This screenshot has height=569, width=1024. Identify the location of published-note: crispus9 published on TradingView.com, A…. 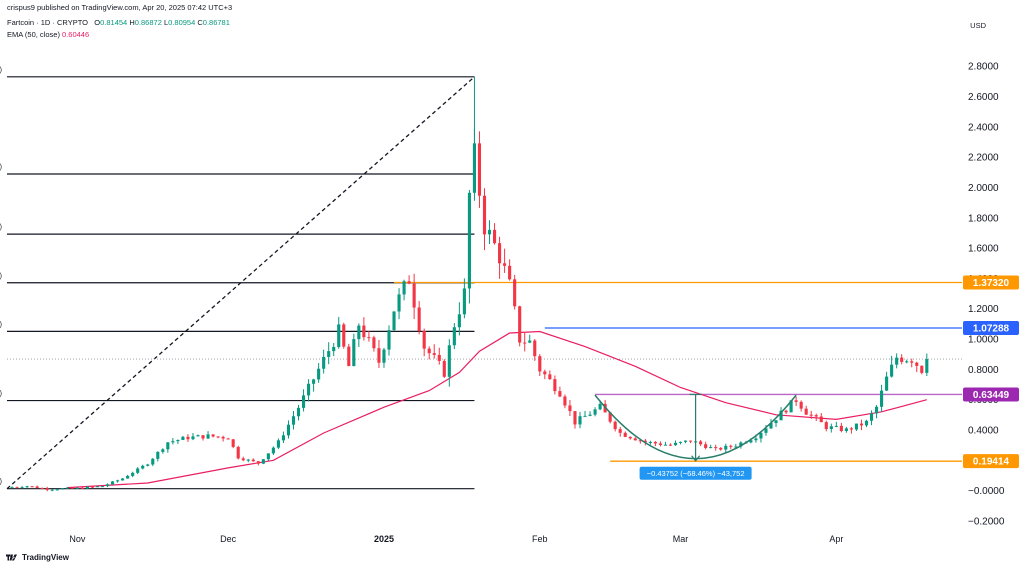
(120, 7).